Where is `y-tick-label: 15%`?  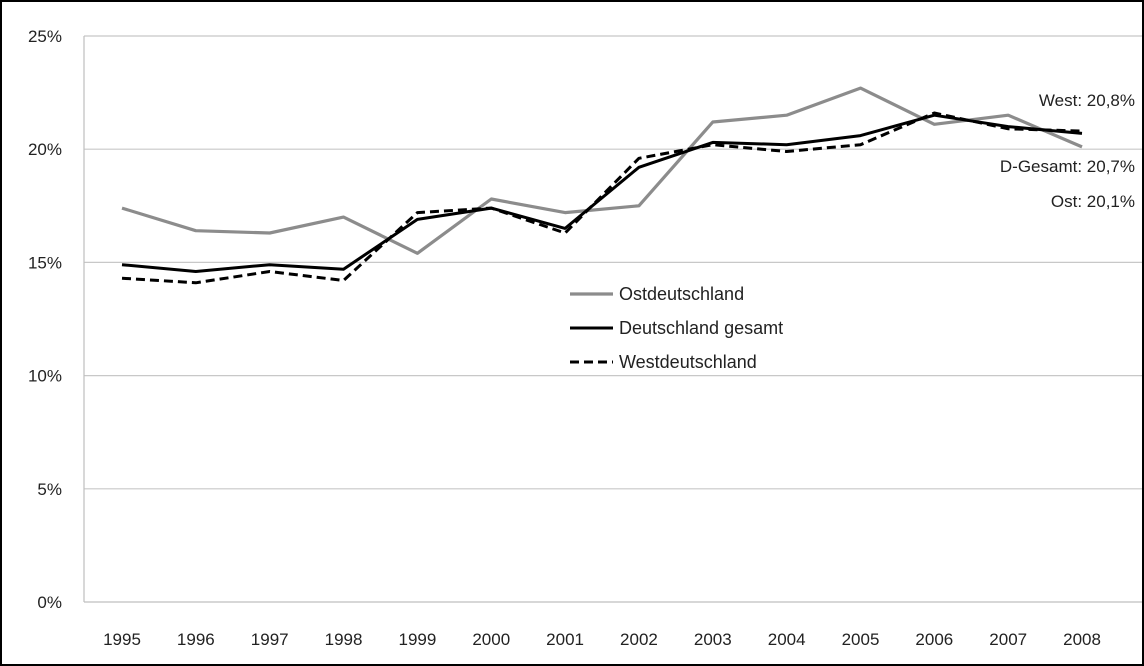
y-tick-label: 15% is located at coordinates (45, 262).